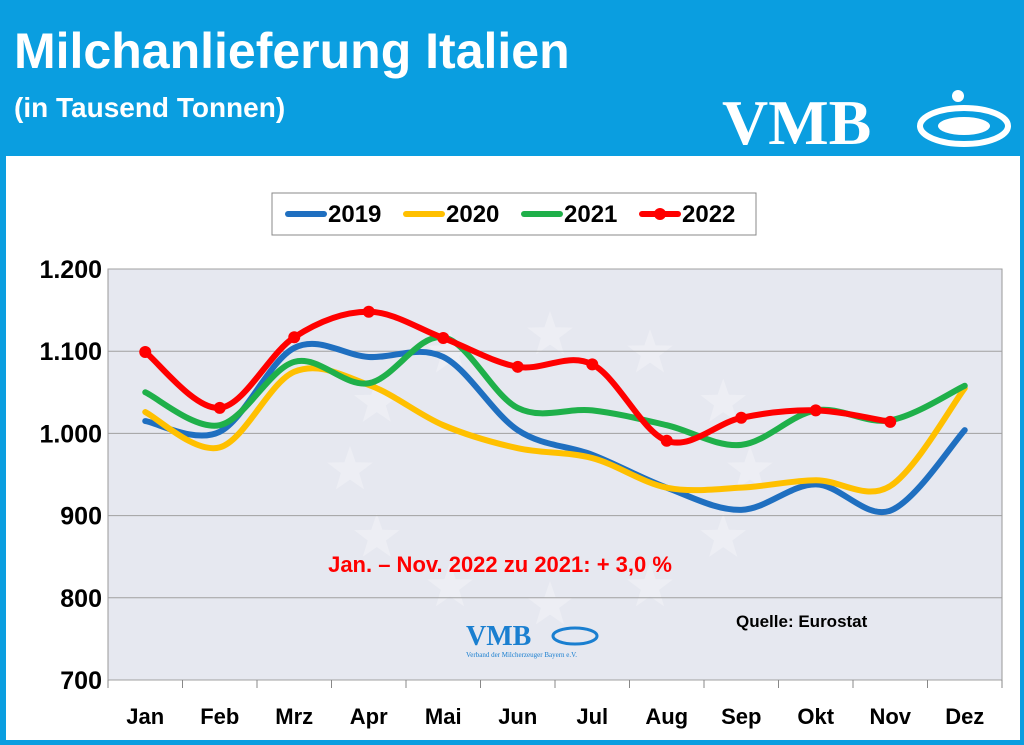  Describe the element at coordinates (70, 352) in the screenshot. I see `y-tick-label: 1.100` at that location.